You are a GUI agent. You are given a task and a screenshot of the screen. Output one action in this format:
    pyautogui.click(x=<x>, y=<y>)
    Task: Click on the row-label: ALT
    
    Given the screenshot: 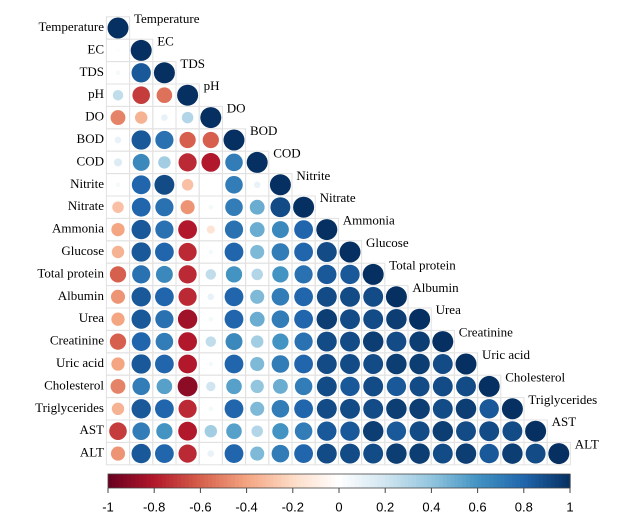 What is the action you would take?
    pyautogui.click(x=92, y=452)
    